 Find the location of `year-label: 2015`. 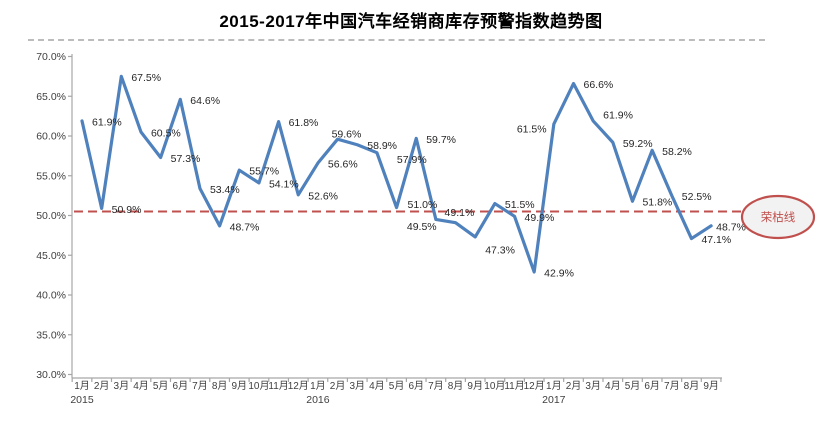

year-label: 2015 is located at coordinates (82, 400).